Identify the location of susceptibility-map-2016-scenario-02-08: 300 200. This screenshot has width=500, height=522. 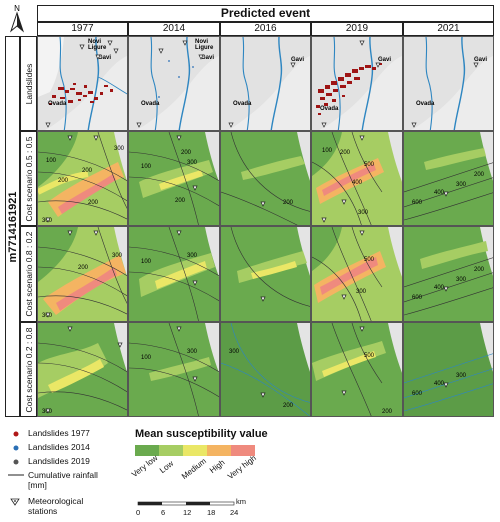
(265, 369).